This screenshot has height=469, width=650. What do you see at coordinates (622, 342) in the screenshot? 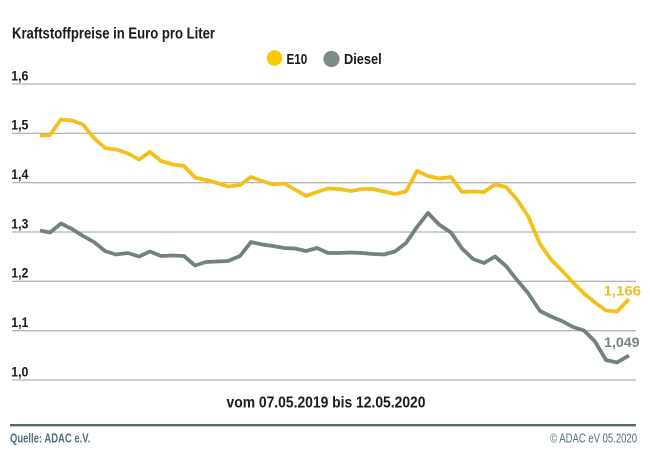
I see `svg-text: 1,049` at bounding box center [622, 342].